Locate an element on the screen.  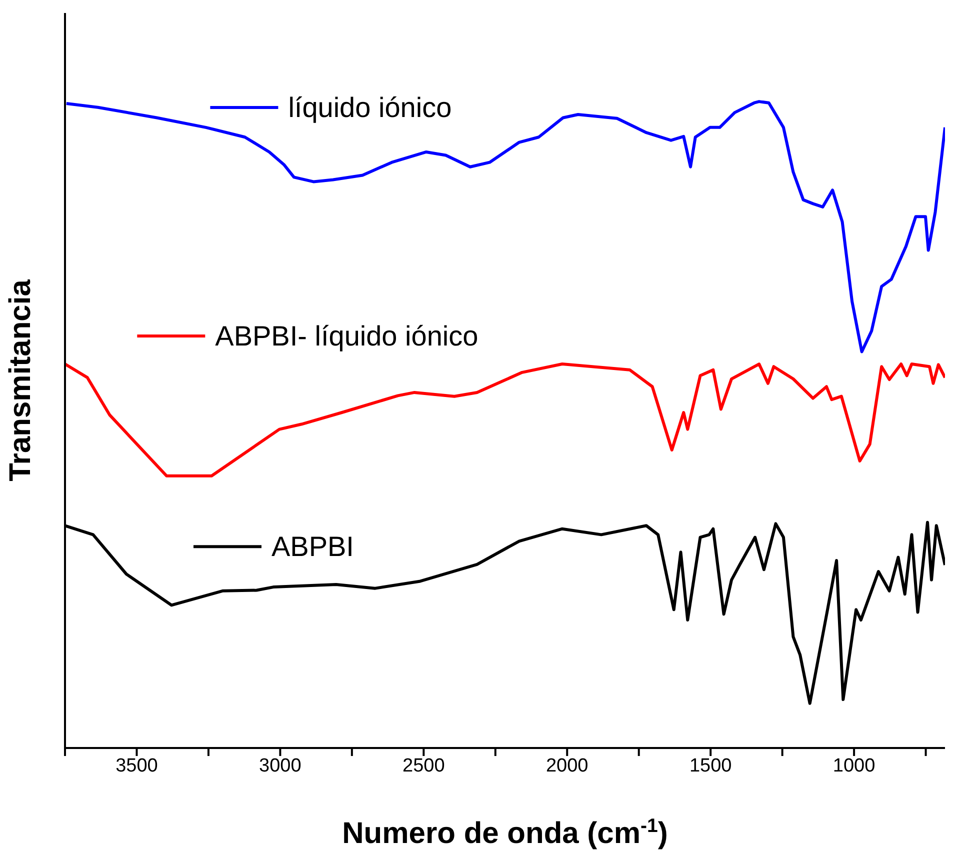
x-tick-label: 3000 is located at coordinates (280, 765).